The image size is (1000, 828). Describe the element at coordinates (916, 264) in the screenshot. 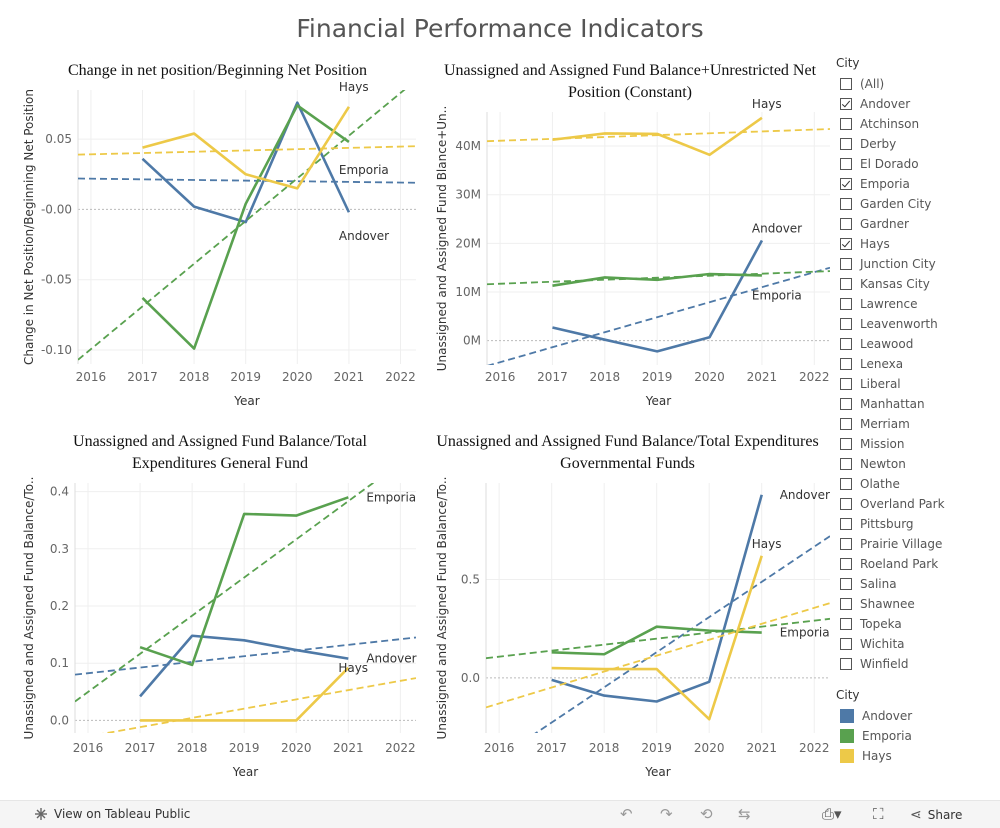

I see `filter-item: Junction City` at that location.